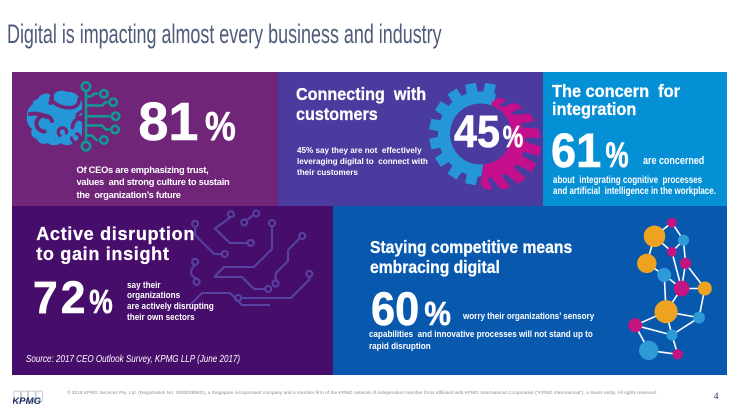  Describe the element at coordinates (27, 400) in the screenshot. I see `svg-text: KPMG` at that location.